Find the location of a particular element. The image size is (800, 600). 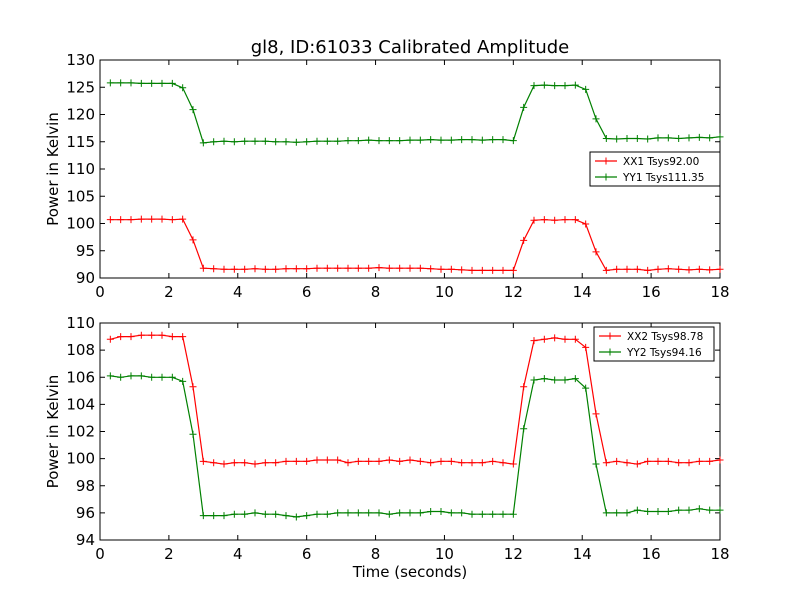

y-tick-label: 108 is located at coordinates (80, 350).